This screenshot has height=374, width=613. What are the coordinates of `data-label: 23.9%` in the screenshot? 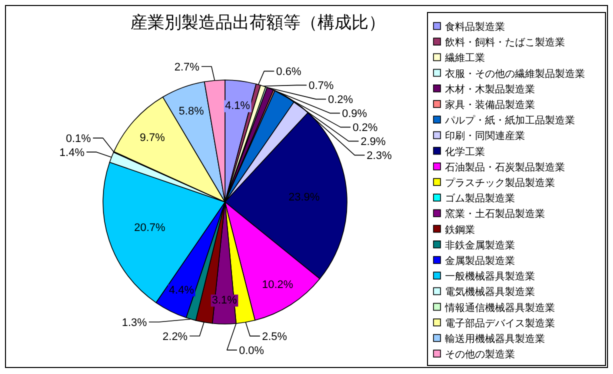 It's located at (304, 197).